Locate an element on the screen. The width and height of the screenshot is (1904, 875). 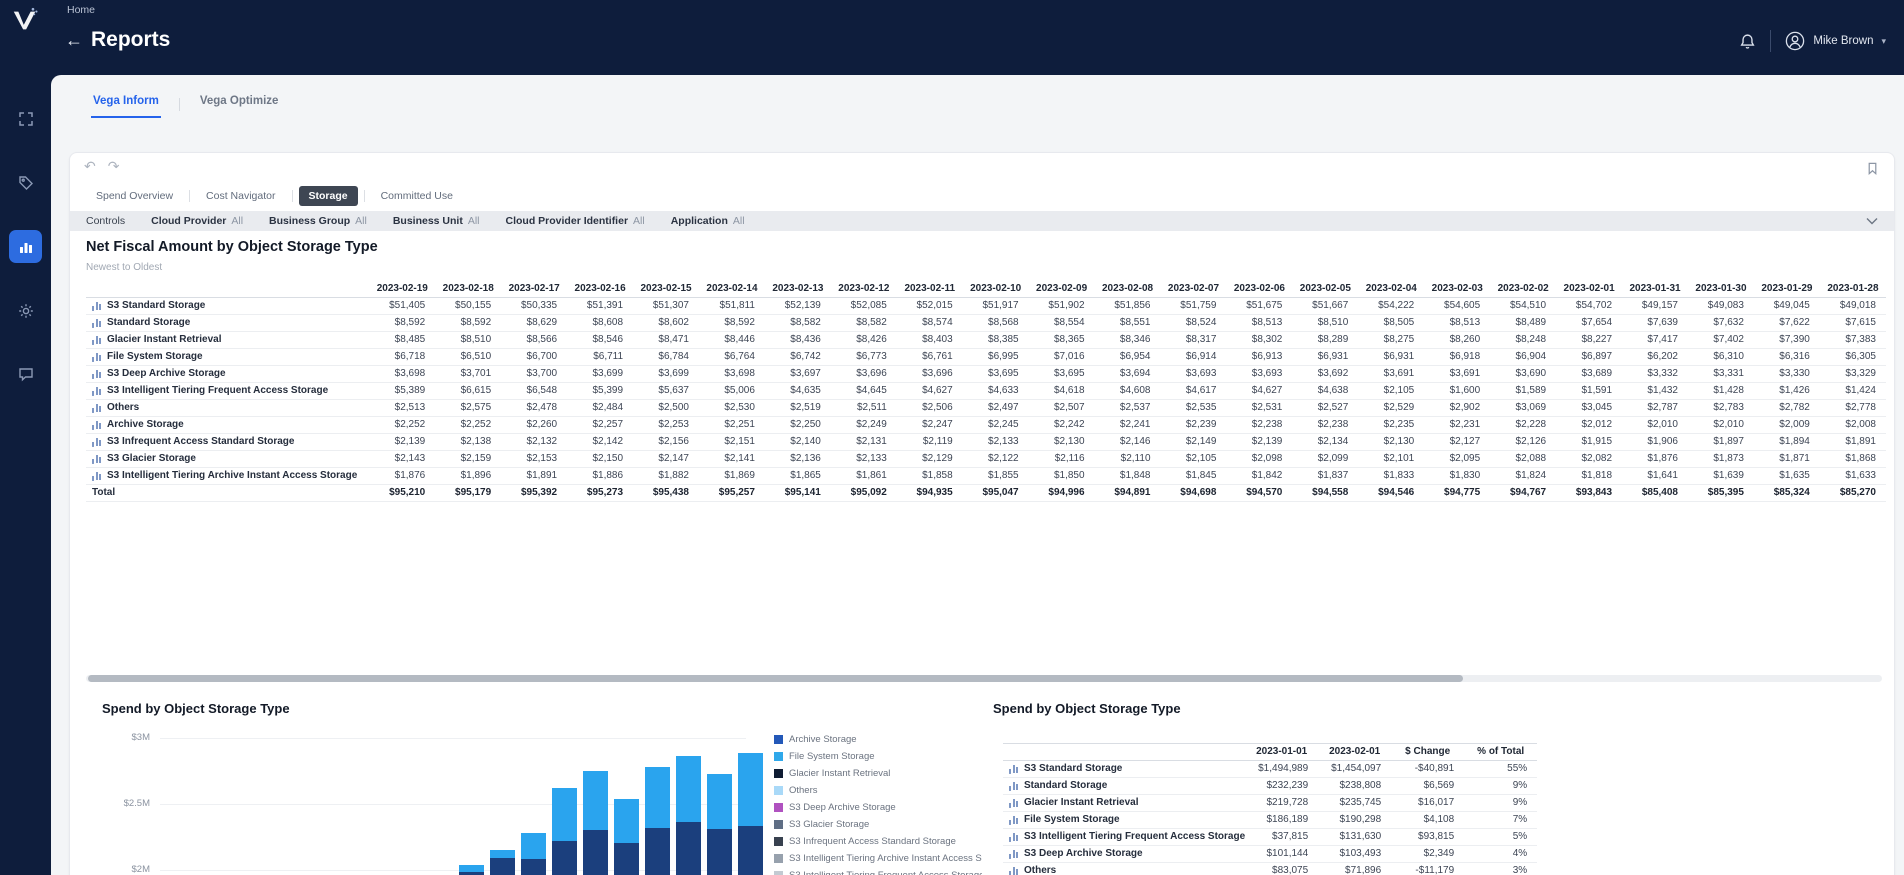
expand-icon is located at coordinates (25, 118).